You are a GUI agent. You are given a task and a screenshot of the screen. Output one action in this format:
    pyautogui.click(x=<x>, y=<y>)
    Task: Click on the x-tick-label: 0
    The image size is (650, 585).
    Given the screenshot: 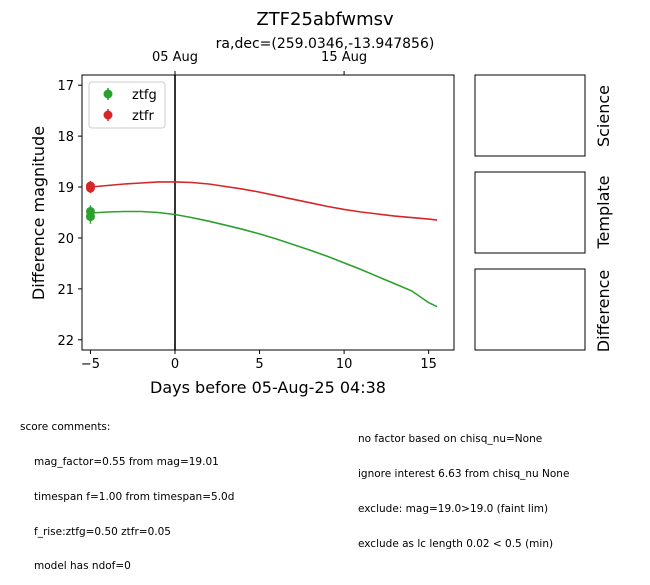 What is the action you would take?
    pyautogui.click(x=175, y=364)
    